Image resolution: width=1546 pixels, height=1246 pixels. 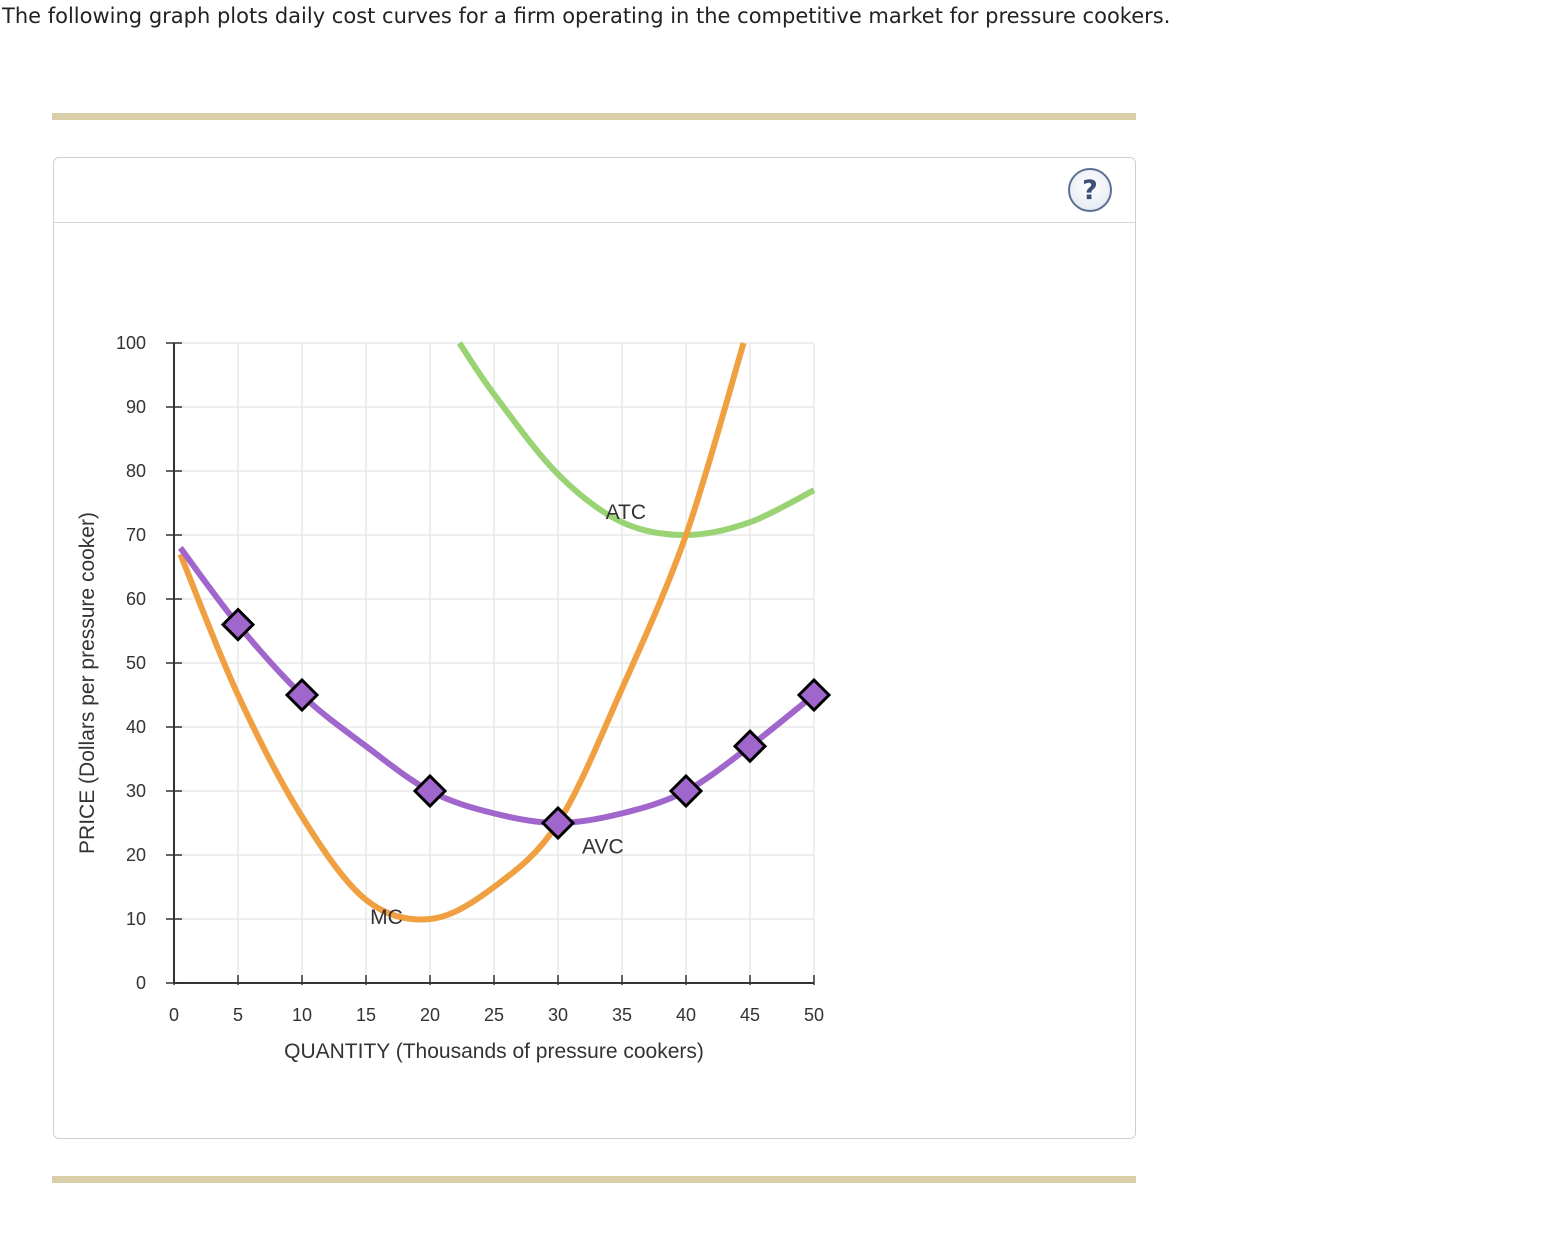 What do you see at coordinates (603, 847) in the screenshot?
I see `avc-label: AVC` at bounding box center [603, 847].